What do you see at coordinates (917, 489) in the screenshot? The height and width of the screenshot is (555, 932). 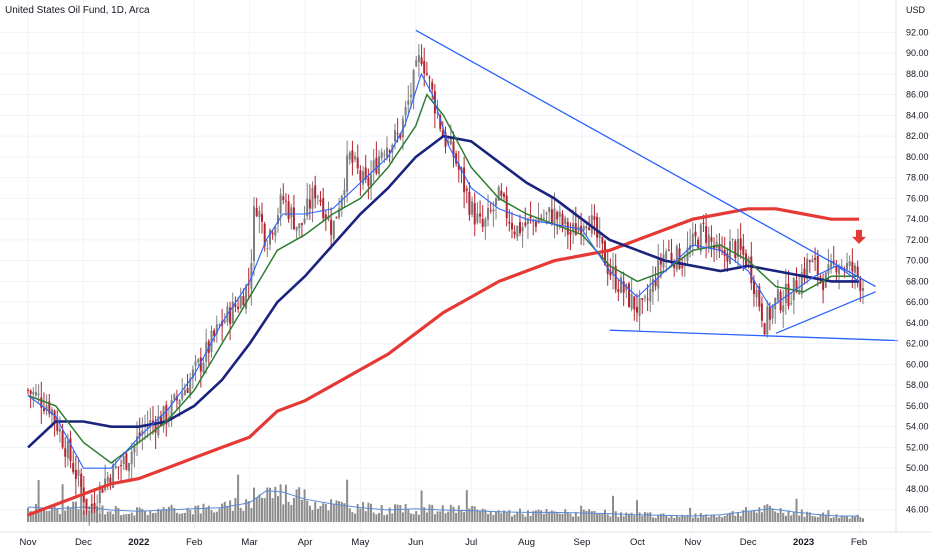 I see `price-tick-label: 48.00` at bounding box center [917, 489].